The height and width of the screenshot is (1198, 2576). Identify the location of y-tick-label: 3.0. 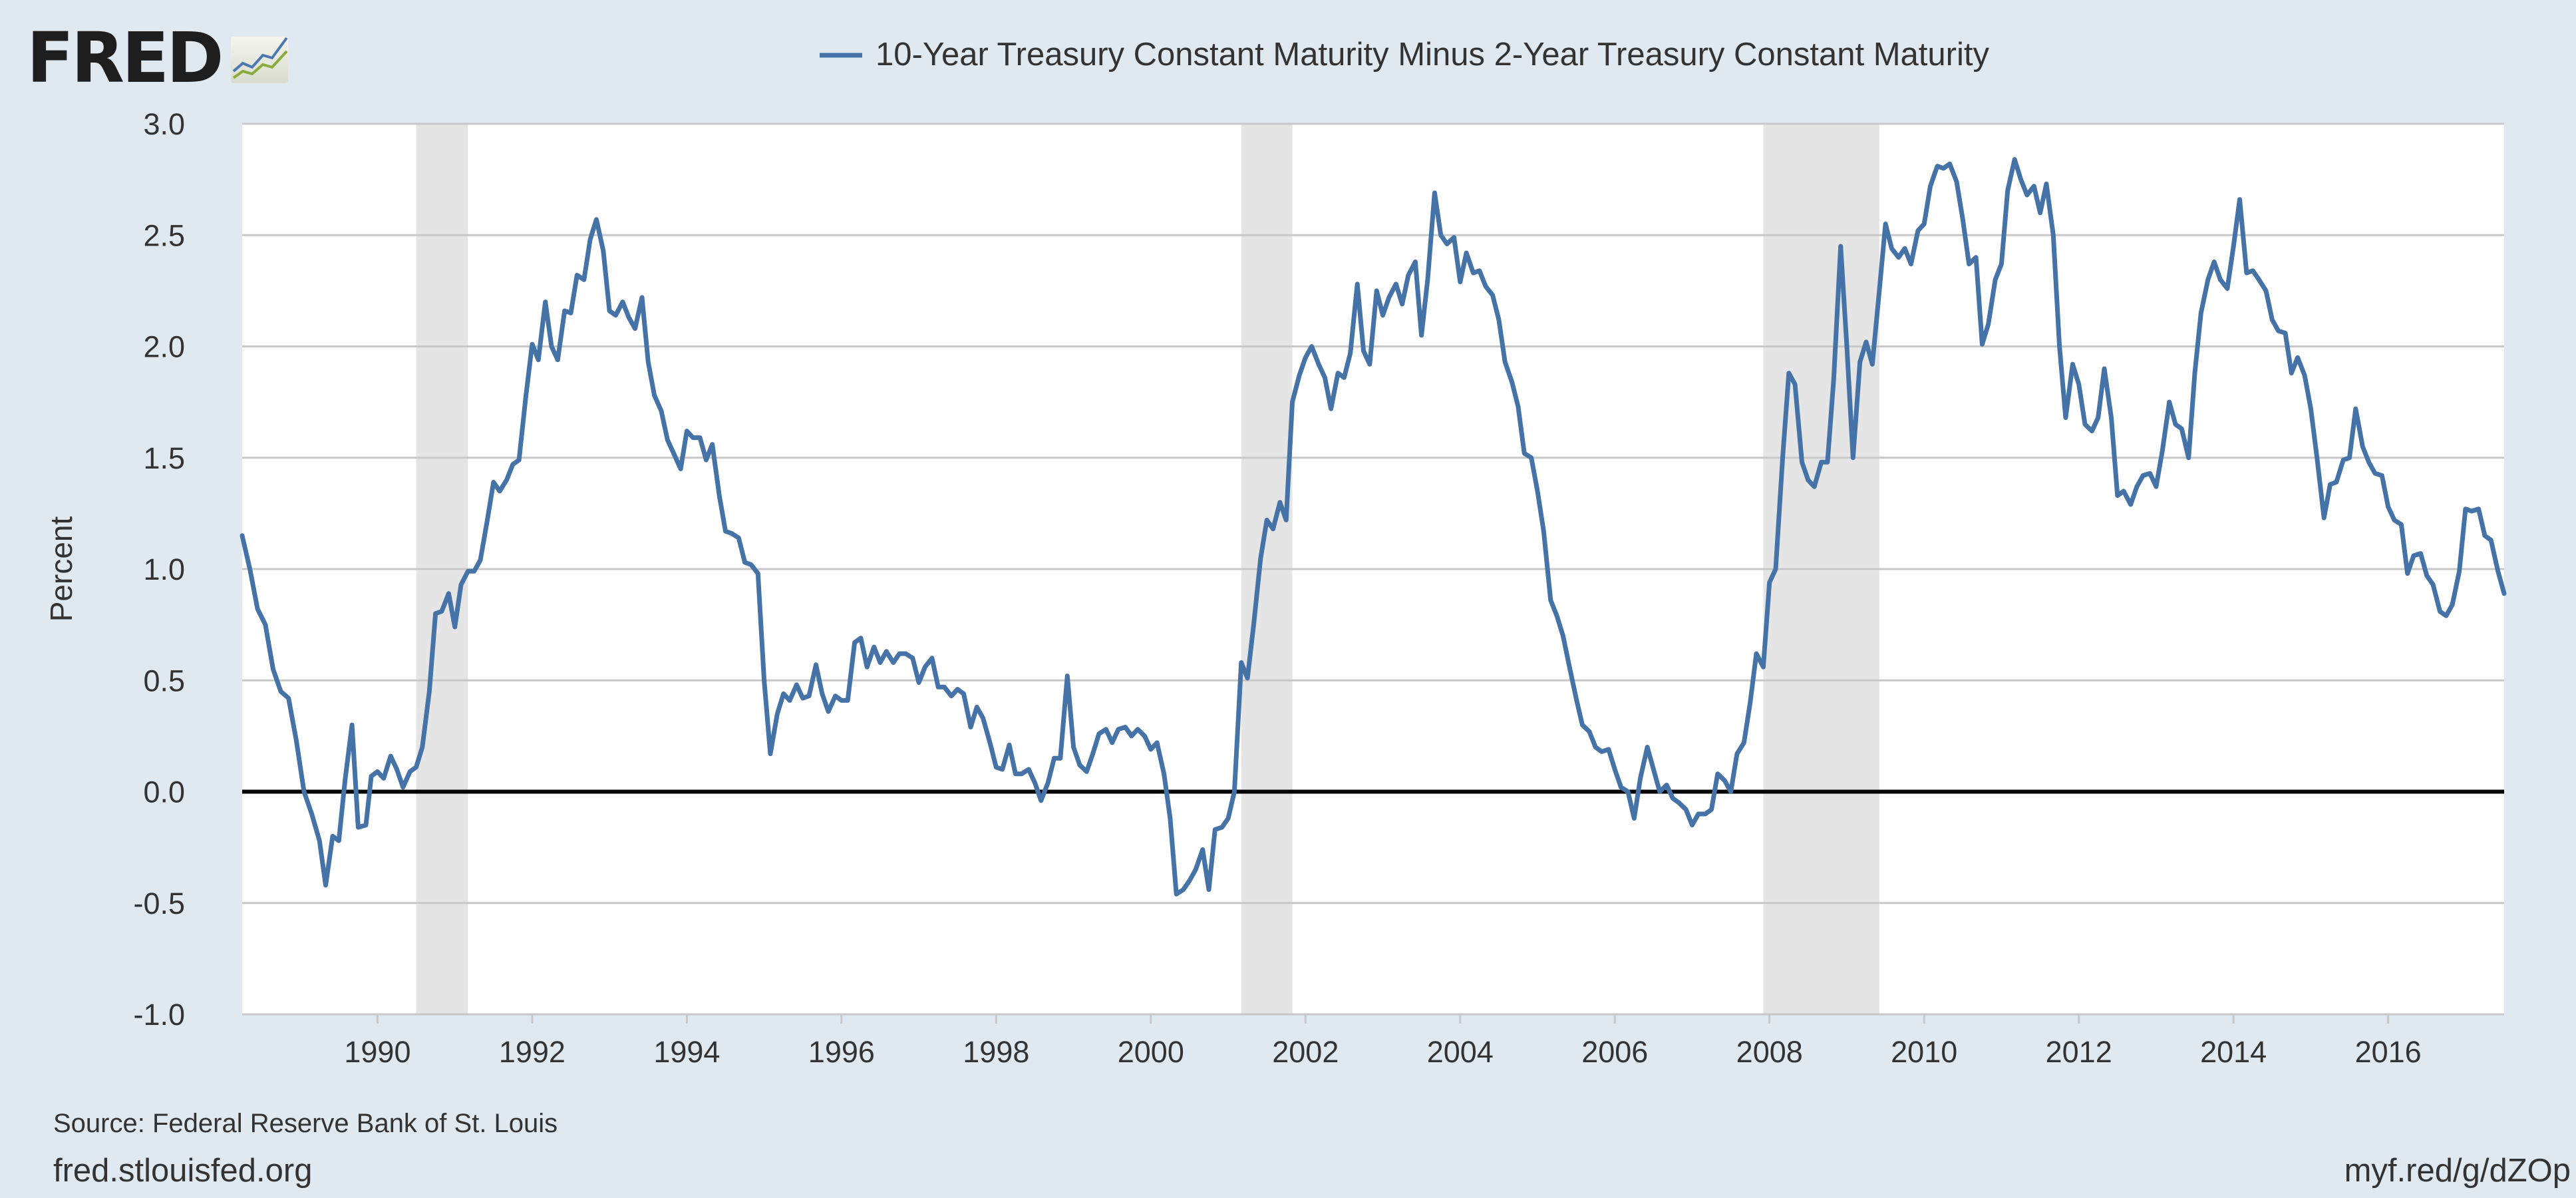
(164, 124).